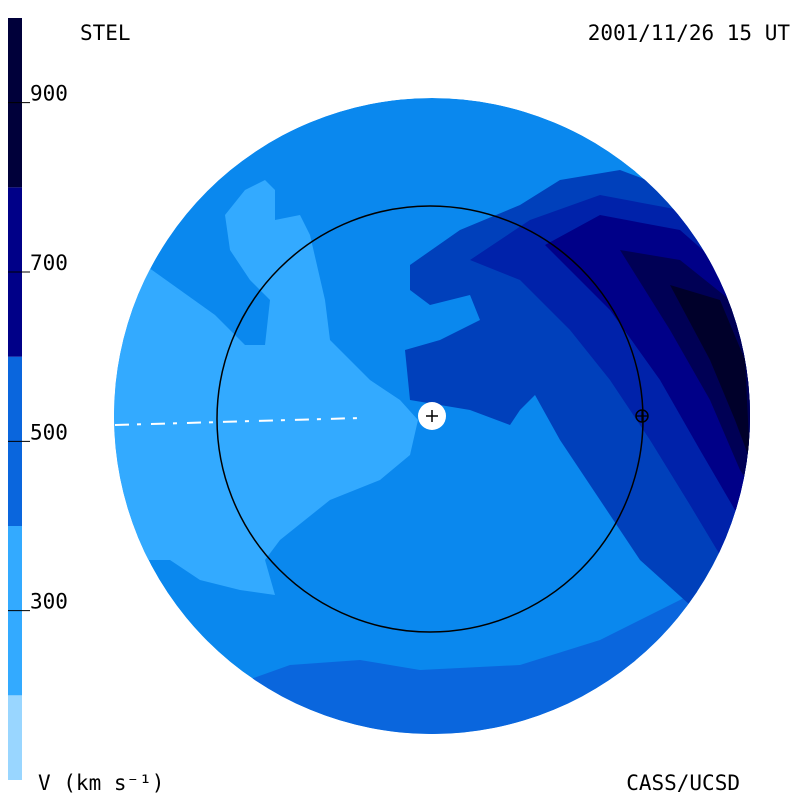  I want to click on colorbar: 300 500 700 900, so click(38, 399).